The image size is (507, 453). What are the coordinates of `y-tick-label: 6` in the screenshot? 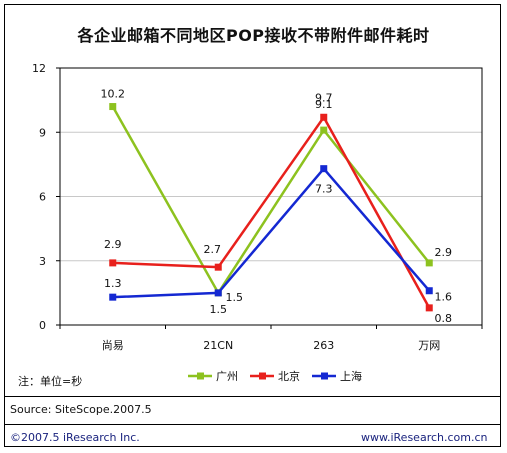 It's located at (42, 197).